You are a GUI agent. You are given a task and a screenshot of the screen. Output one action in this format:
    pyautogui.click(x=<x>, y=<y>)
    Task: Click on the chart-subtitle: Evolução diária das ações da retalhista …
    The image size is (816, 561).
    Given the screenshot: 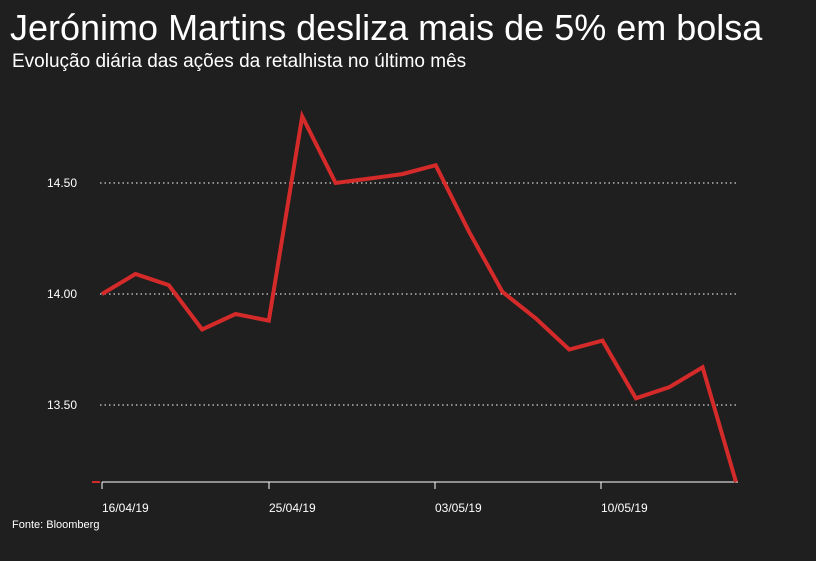 What is the action you would take?
    pyautogui.click(x=239, y=61)
    